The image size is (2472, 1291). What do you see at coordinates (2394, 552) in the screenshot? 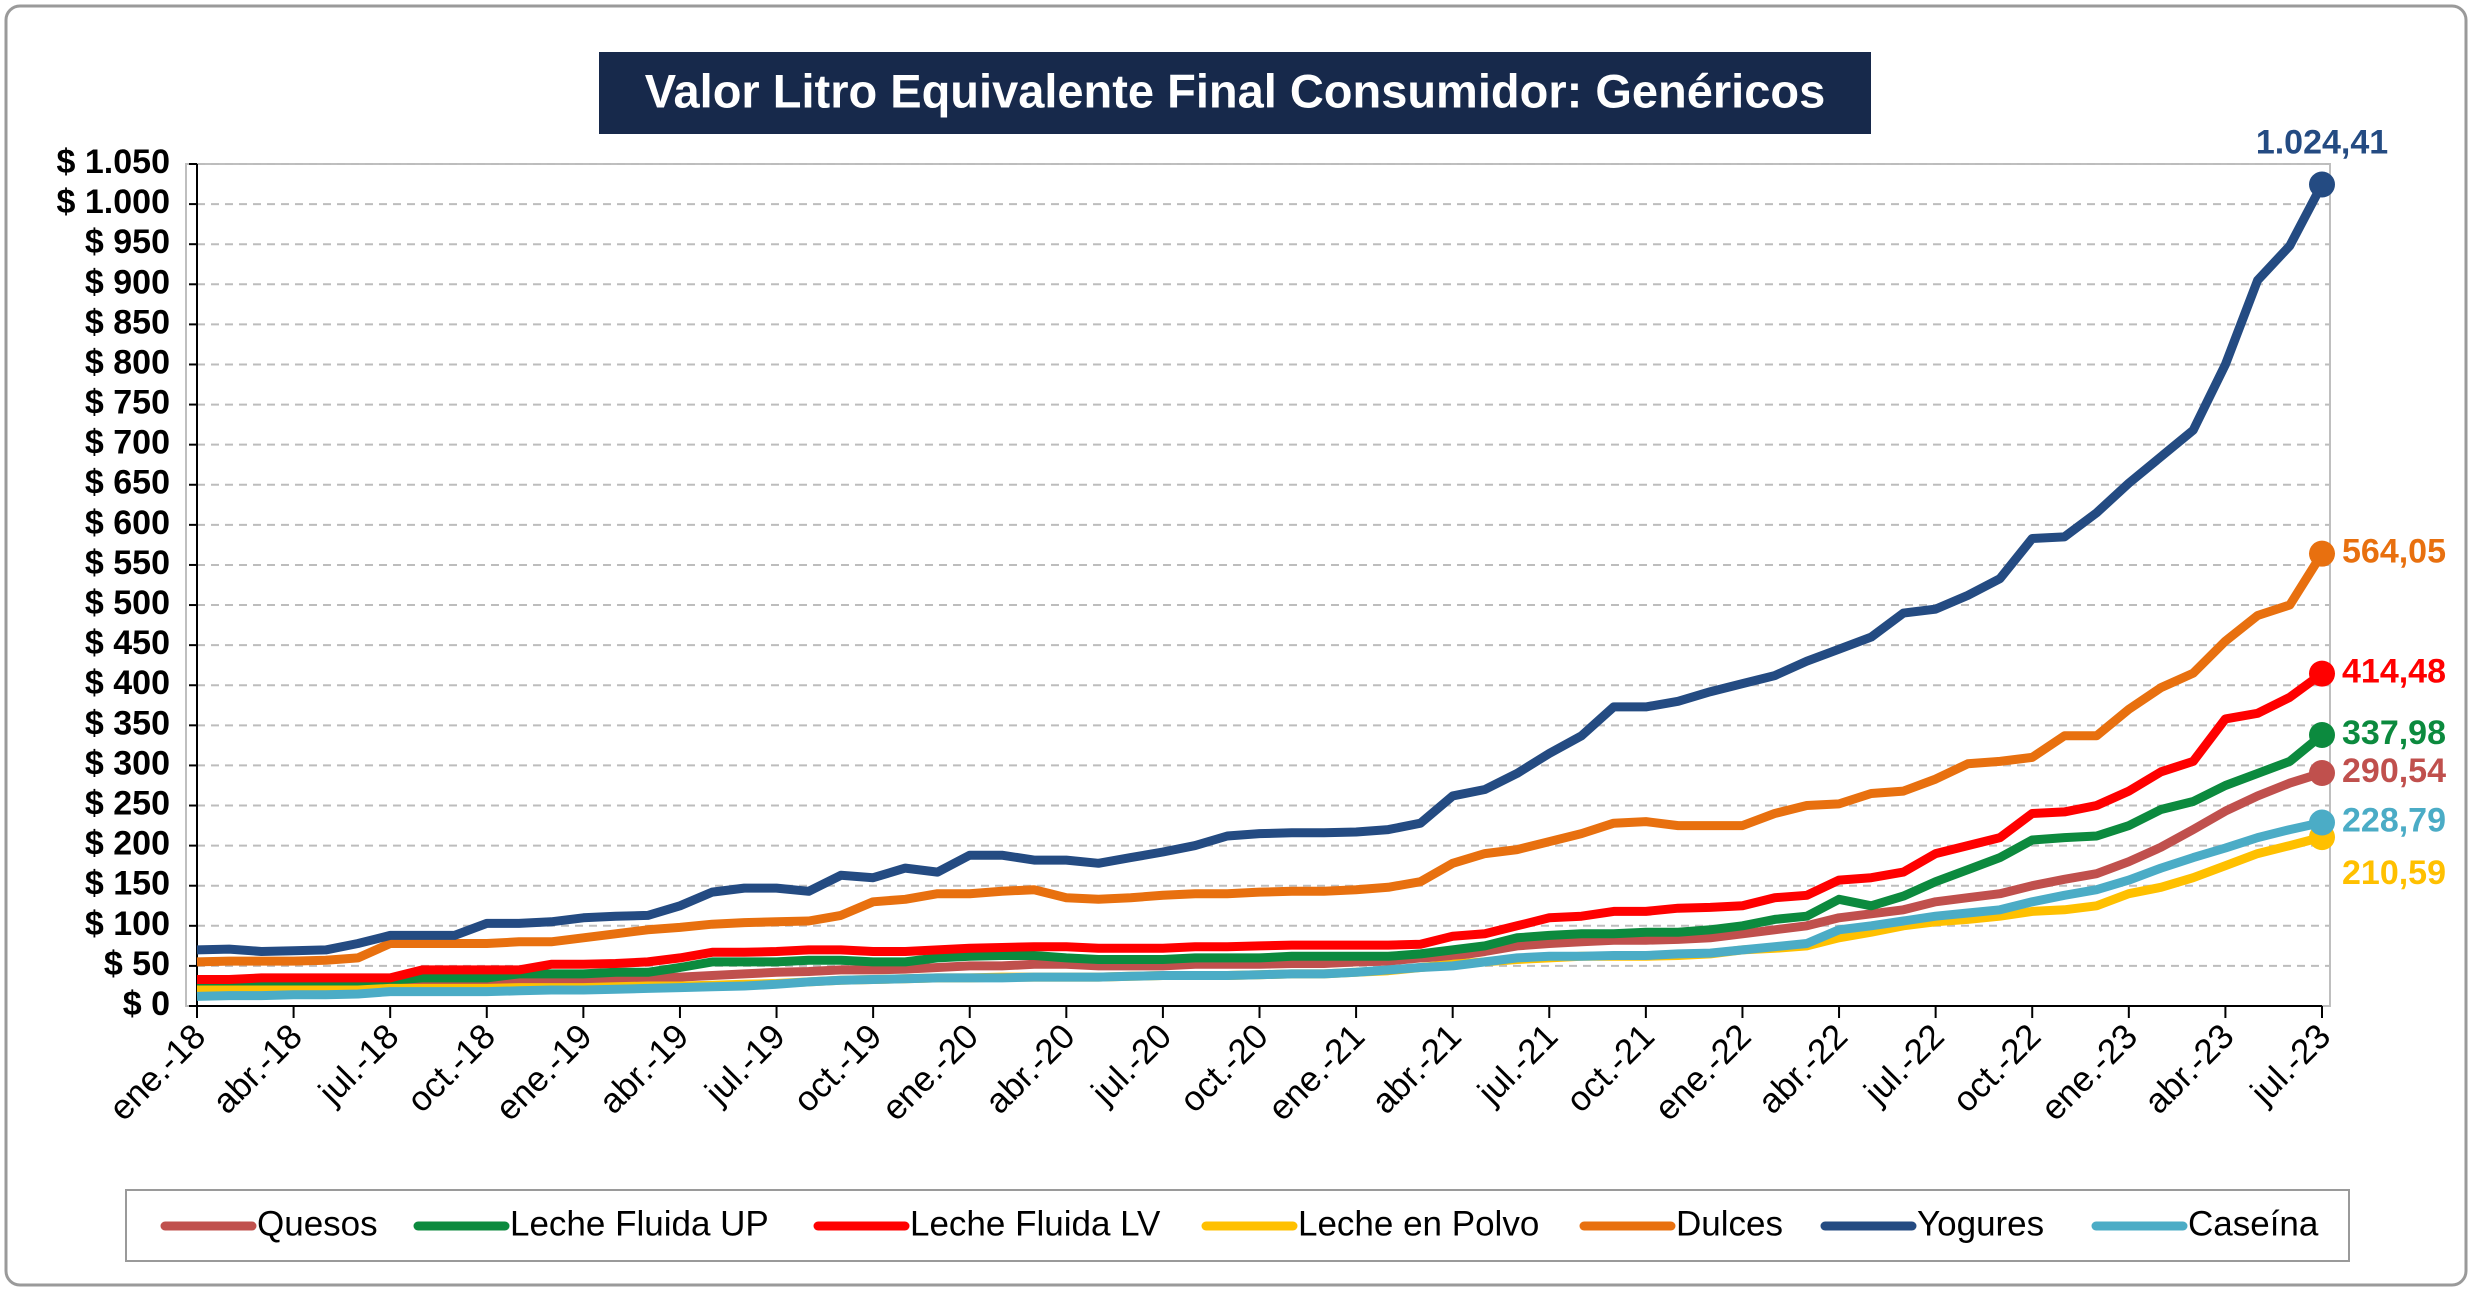
I see `value-label: 564,05` at bounding box center [2394, 552].